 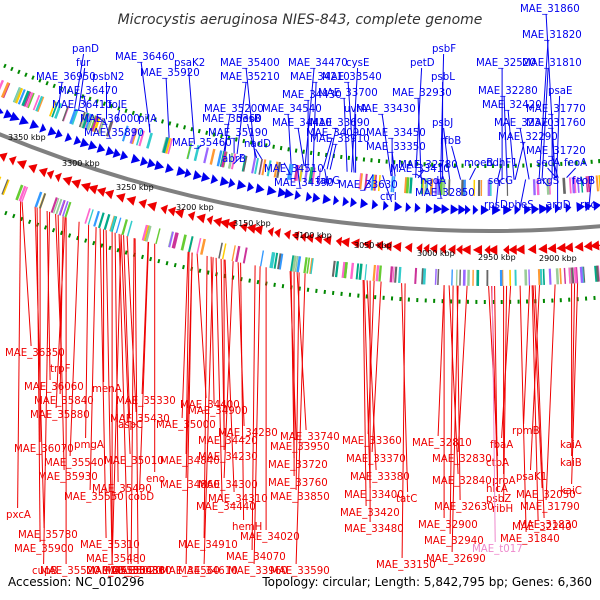 I want to click on gene-label: MAE_33690, so click(x=340, y=123).